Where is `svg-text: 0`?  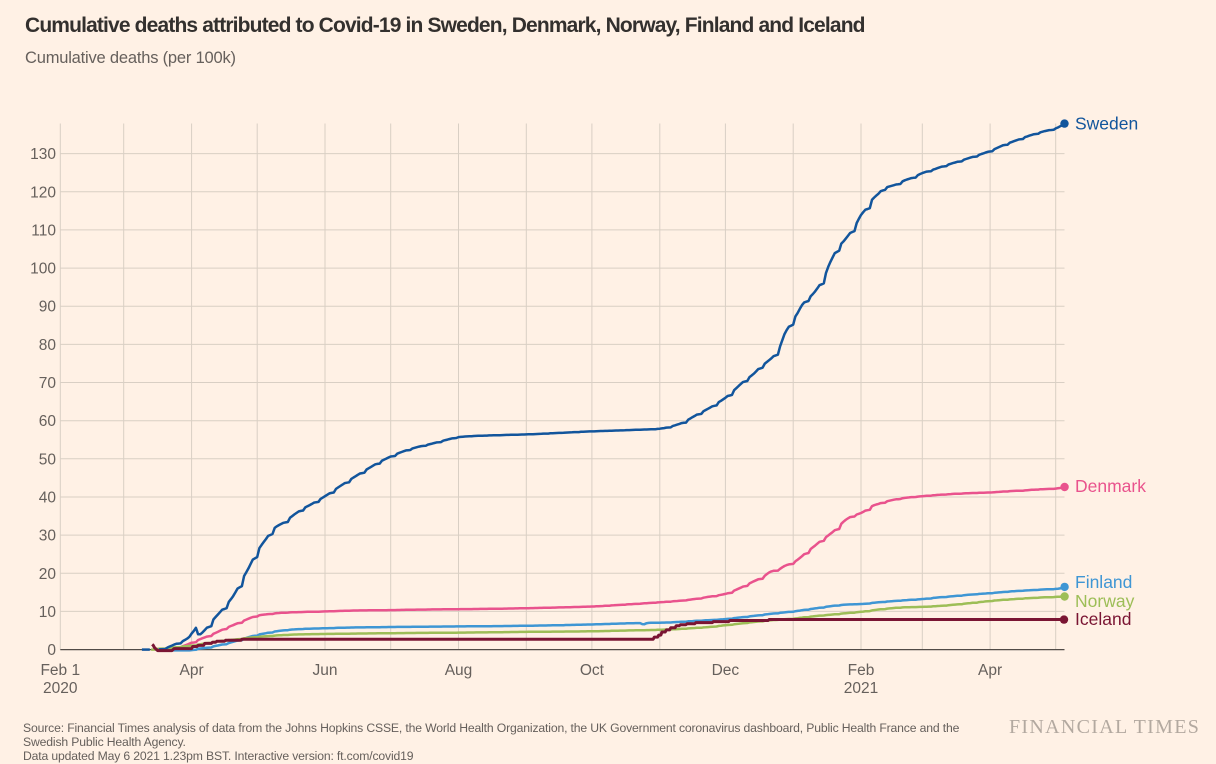 svg-text: 0 is located at coordinates (51, 650).